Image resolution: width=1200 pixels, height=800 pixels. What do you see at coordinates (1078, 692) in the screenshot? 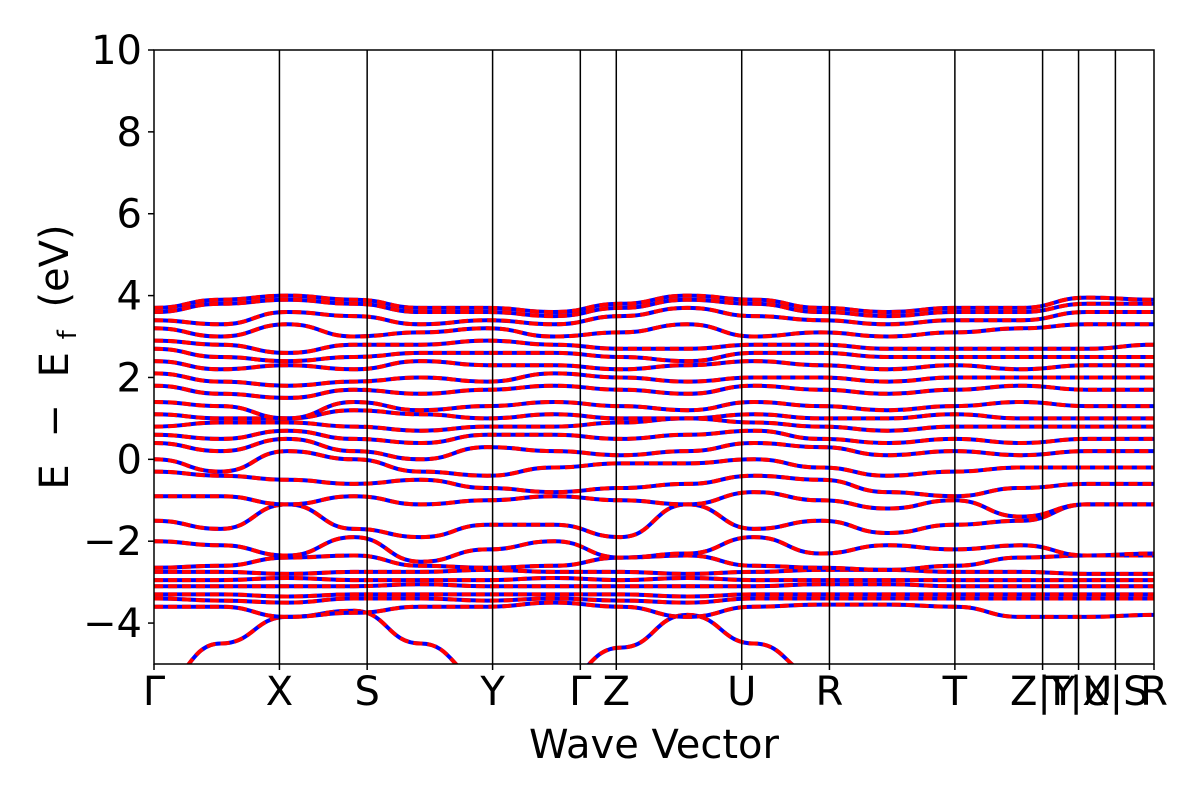
I see `x-tick-label-10: T|U` at bounding box center [1078, 692].